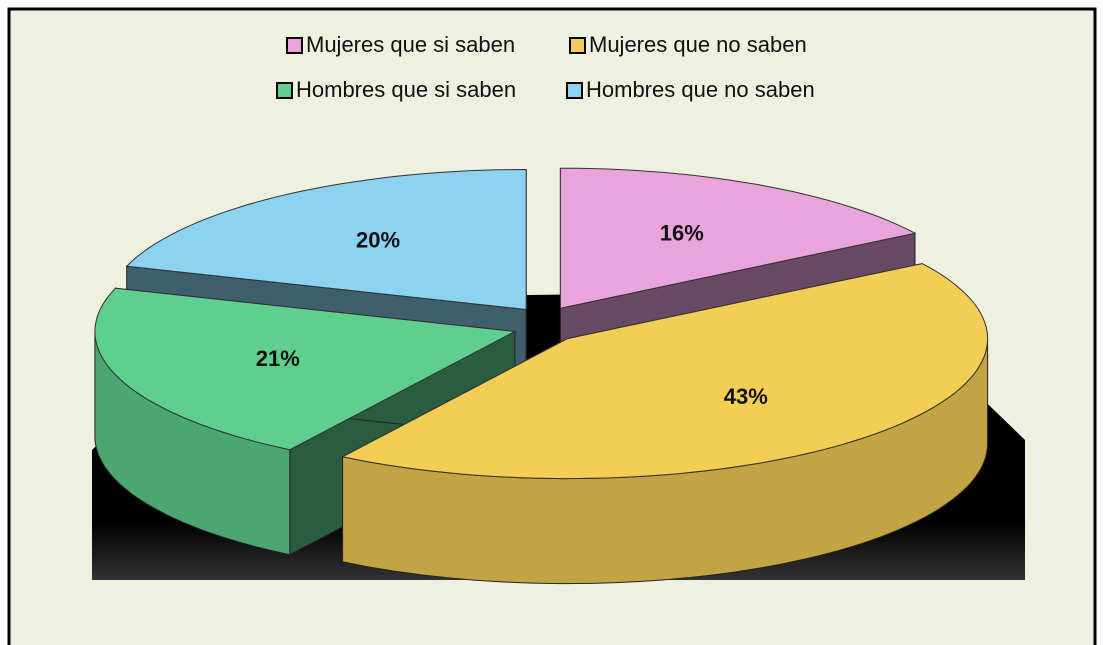 The width and height of the screenshot is (1103, 645). I want to click on data-label: 20%, so click(378, 239).